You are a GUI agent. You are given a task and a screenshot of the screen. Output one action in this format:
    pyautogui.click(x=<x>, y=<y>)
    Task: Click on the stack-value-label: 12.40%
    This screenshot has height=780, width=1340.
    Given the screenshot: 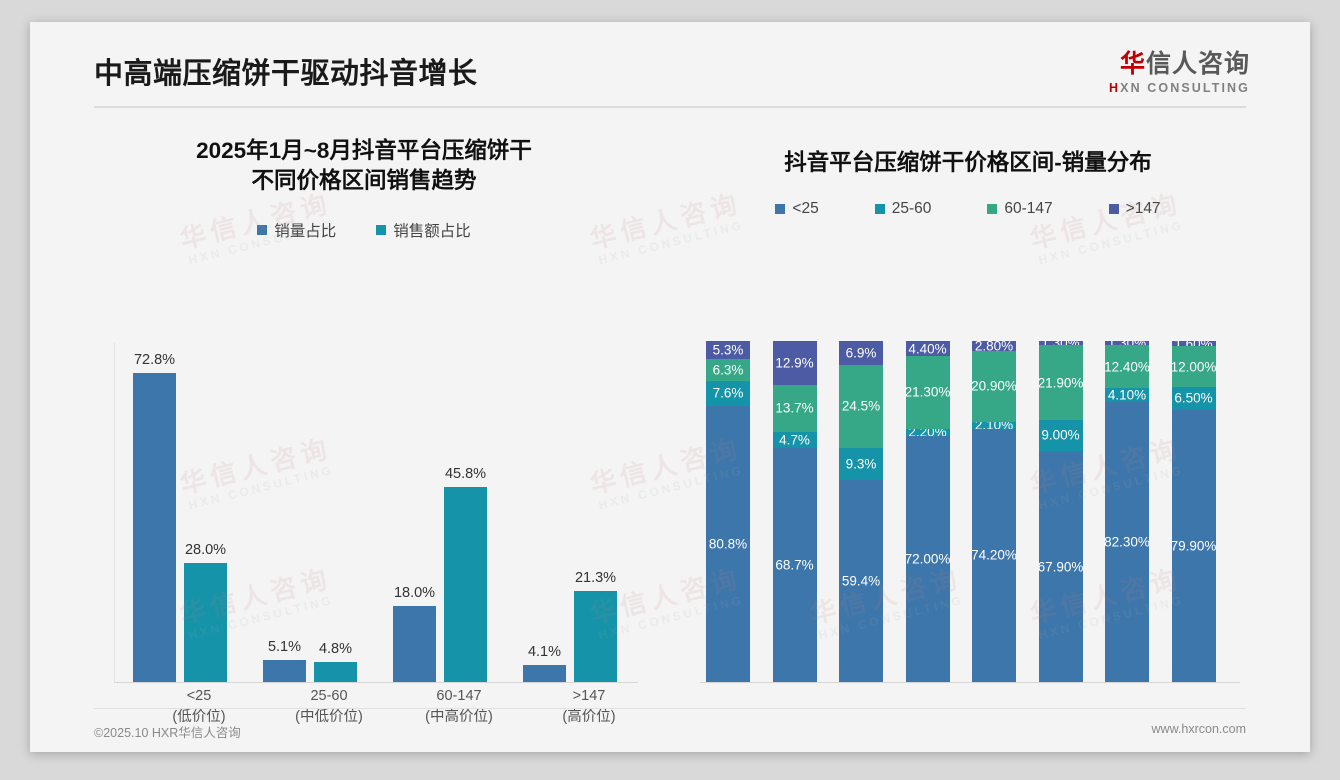 What is the action you would take?
    pyautogui.click(x=1127, y=367)
    